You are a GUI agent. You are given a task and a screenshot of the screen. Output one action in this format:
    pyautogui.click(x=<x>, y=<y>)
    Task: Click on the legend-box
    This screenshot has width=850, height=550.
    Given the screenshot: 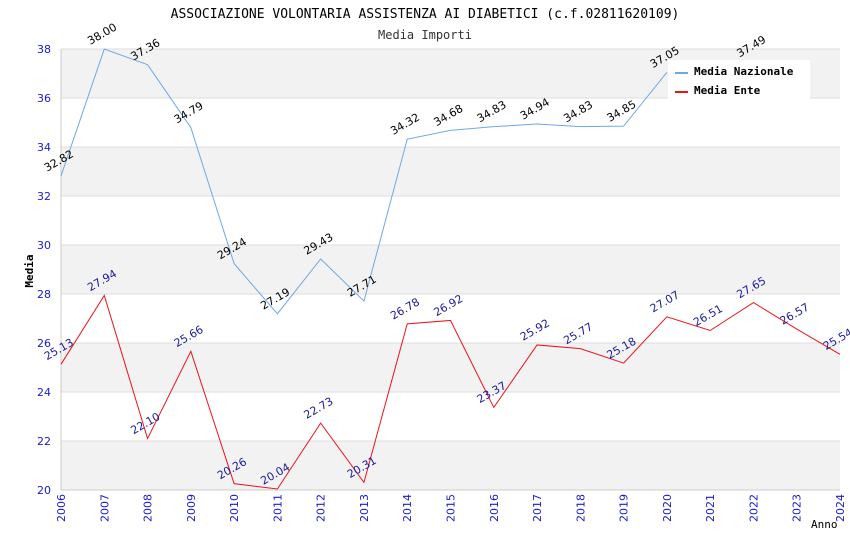 What is the action you would take?
    pyautogui.click(x=739, y=81)
    